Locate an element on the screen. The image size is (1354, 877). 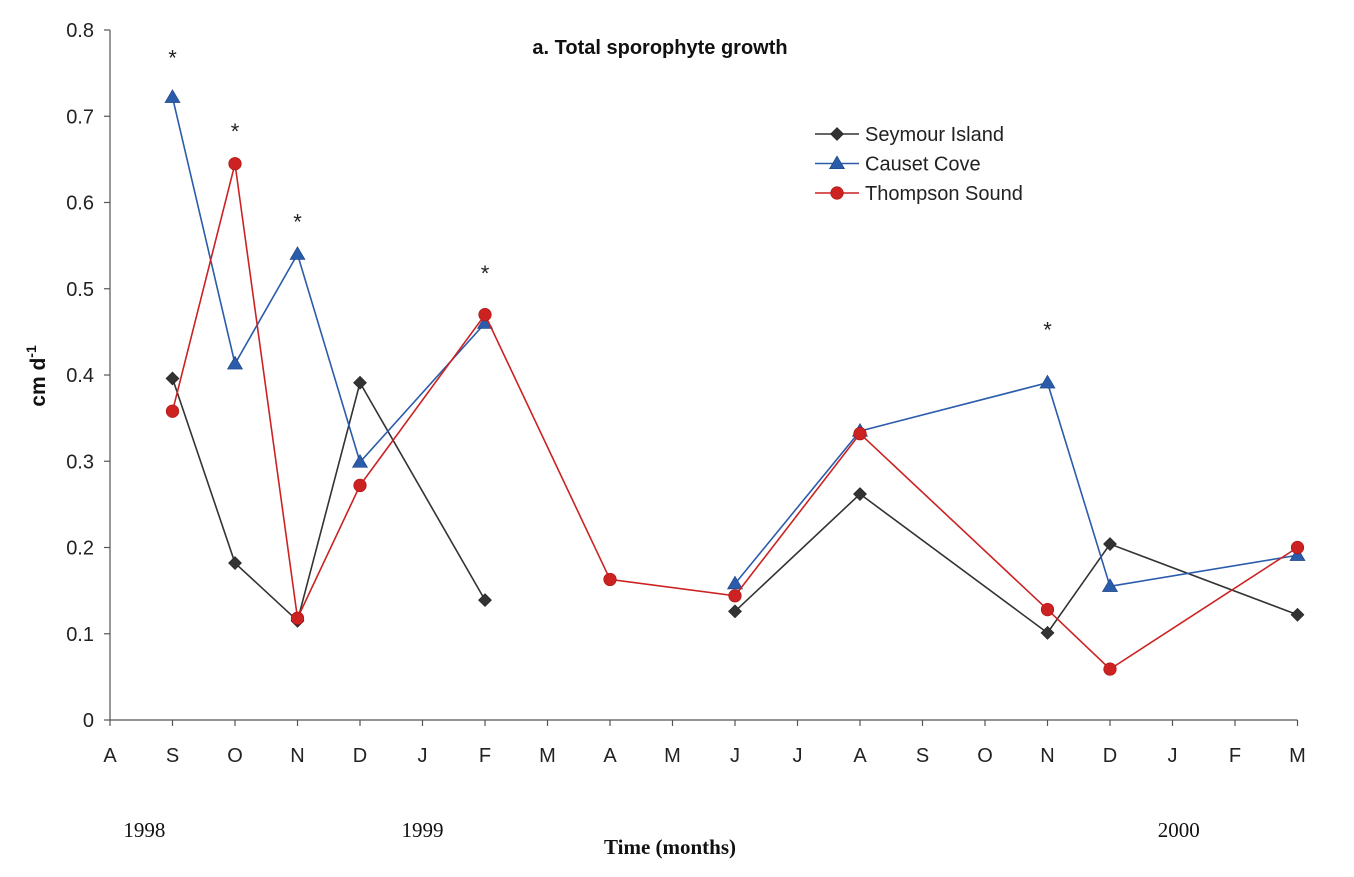
chart-title: a. Total sporophyte growth is located at coordinates (659, 48).